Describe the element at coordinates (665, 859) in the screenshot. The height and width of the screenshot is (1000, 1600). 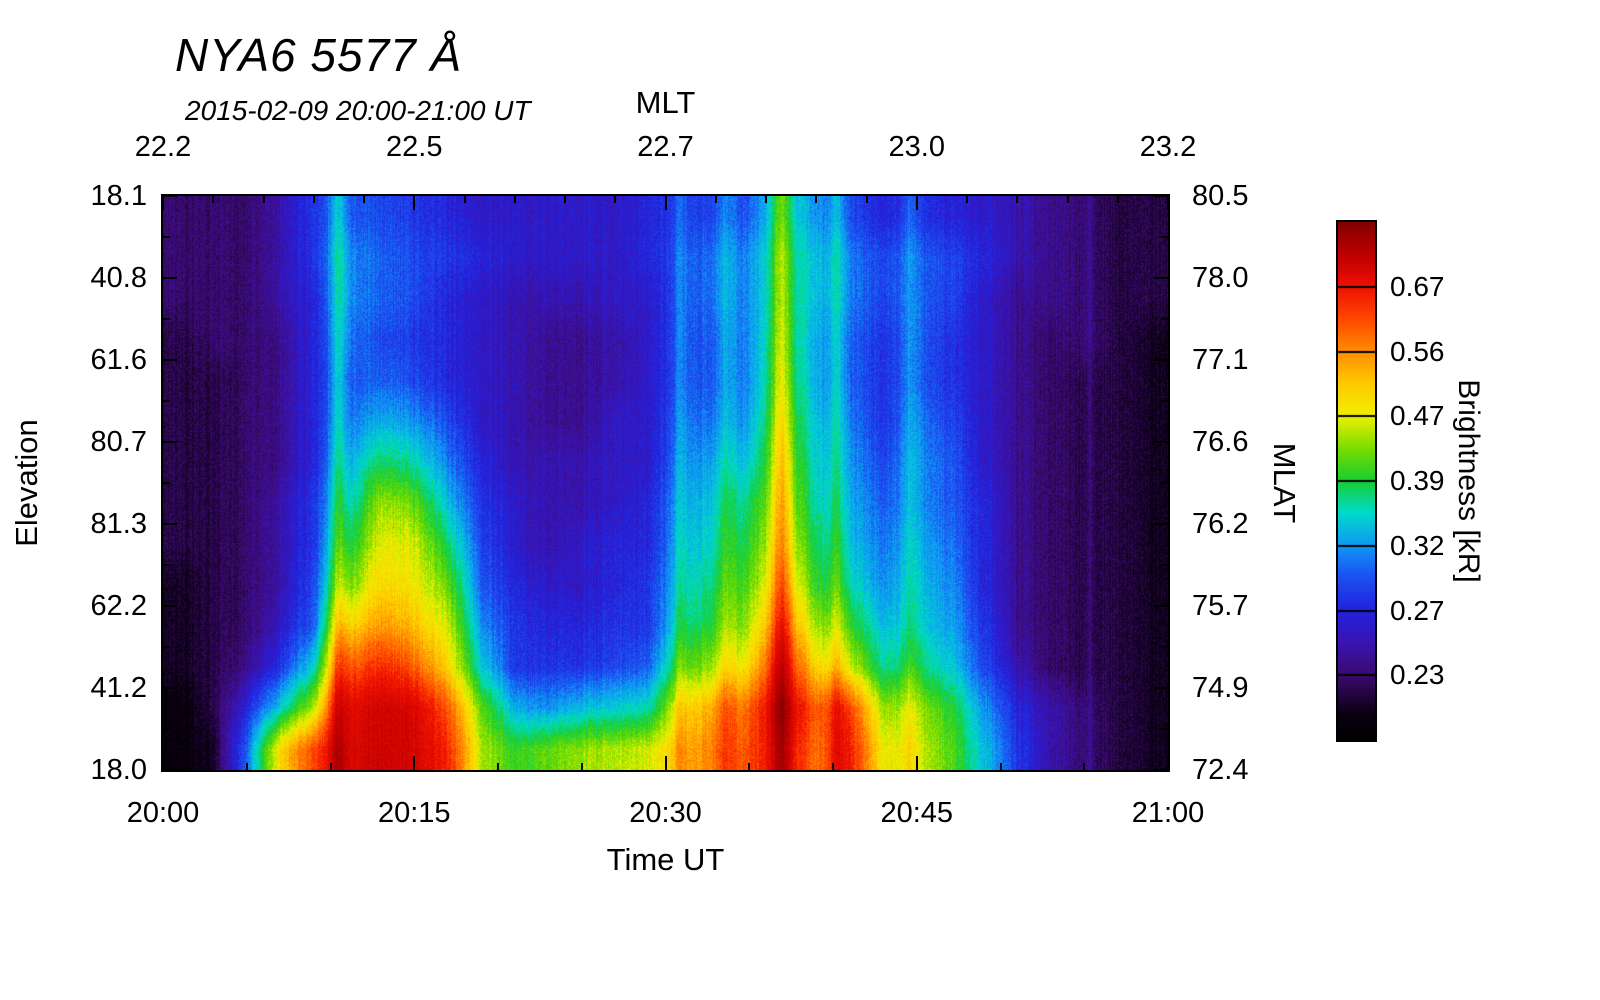
I see `bottom-axis-title: Time UT` at that location.